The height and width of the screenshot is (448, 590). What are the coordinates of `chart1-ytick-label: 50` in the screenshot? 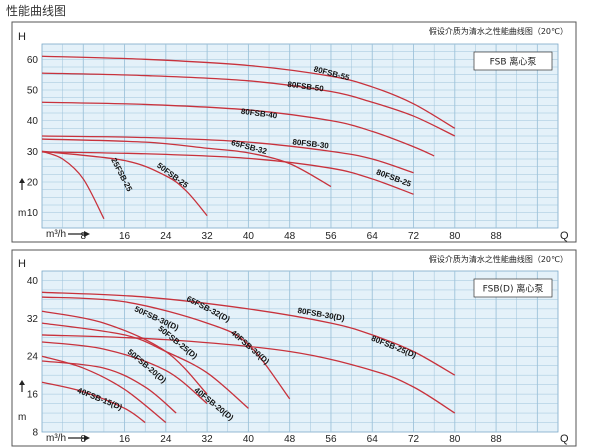 It's located at (33, 91).